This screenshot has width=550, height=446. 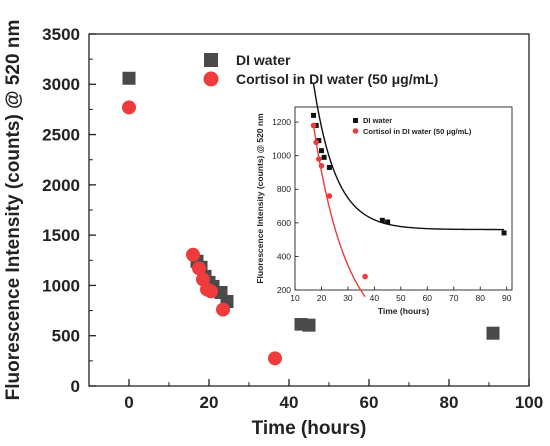 I want to click on y-tick-label: 2500, so click(x=61, y=135).